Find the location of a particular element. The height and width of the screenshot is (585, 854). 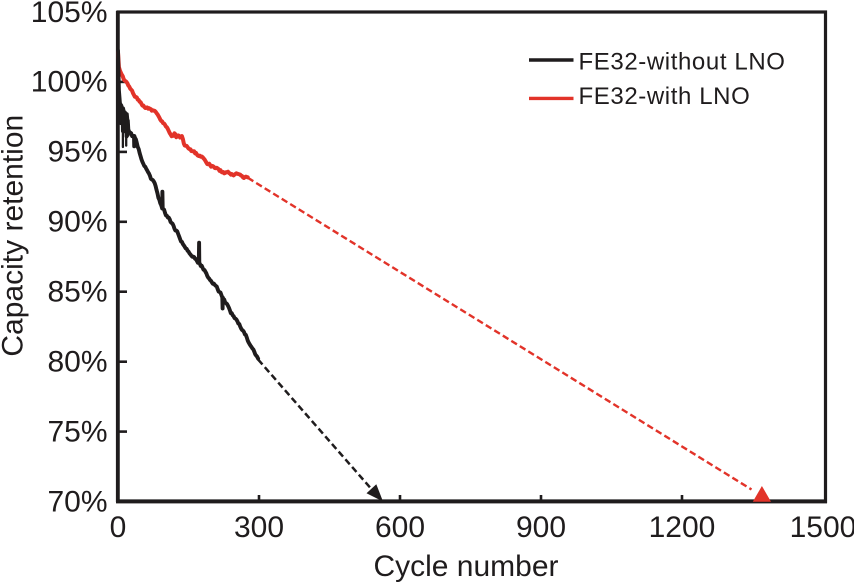

svg-text: 0 is located at coordinates (118, 527).